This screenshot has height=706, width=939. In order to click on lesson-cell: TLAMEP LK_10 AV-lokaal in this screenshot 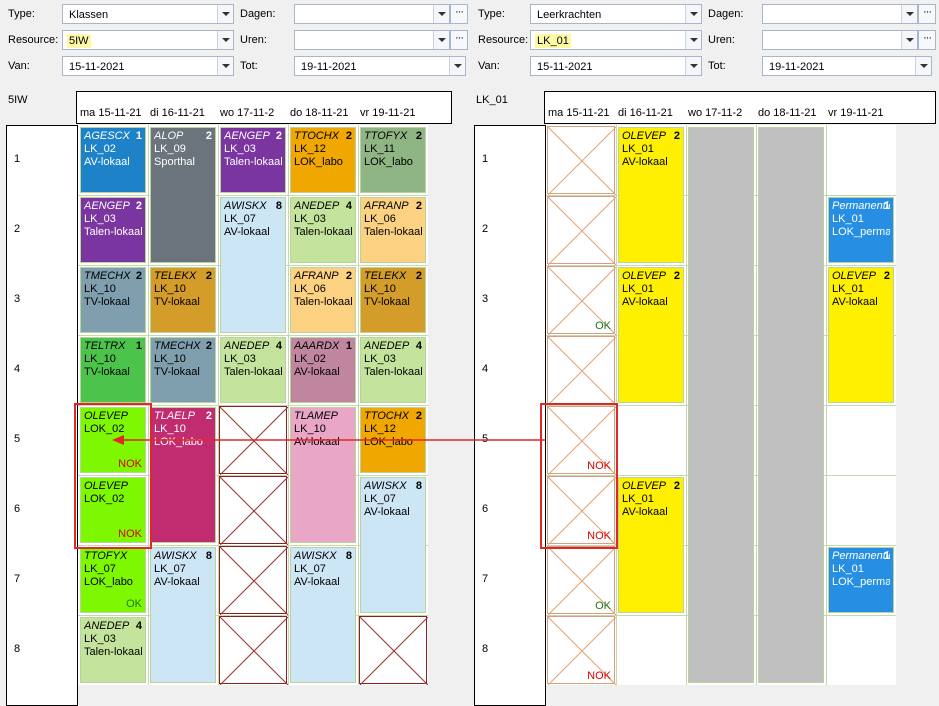, I will do `click(323, 475)`.